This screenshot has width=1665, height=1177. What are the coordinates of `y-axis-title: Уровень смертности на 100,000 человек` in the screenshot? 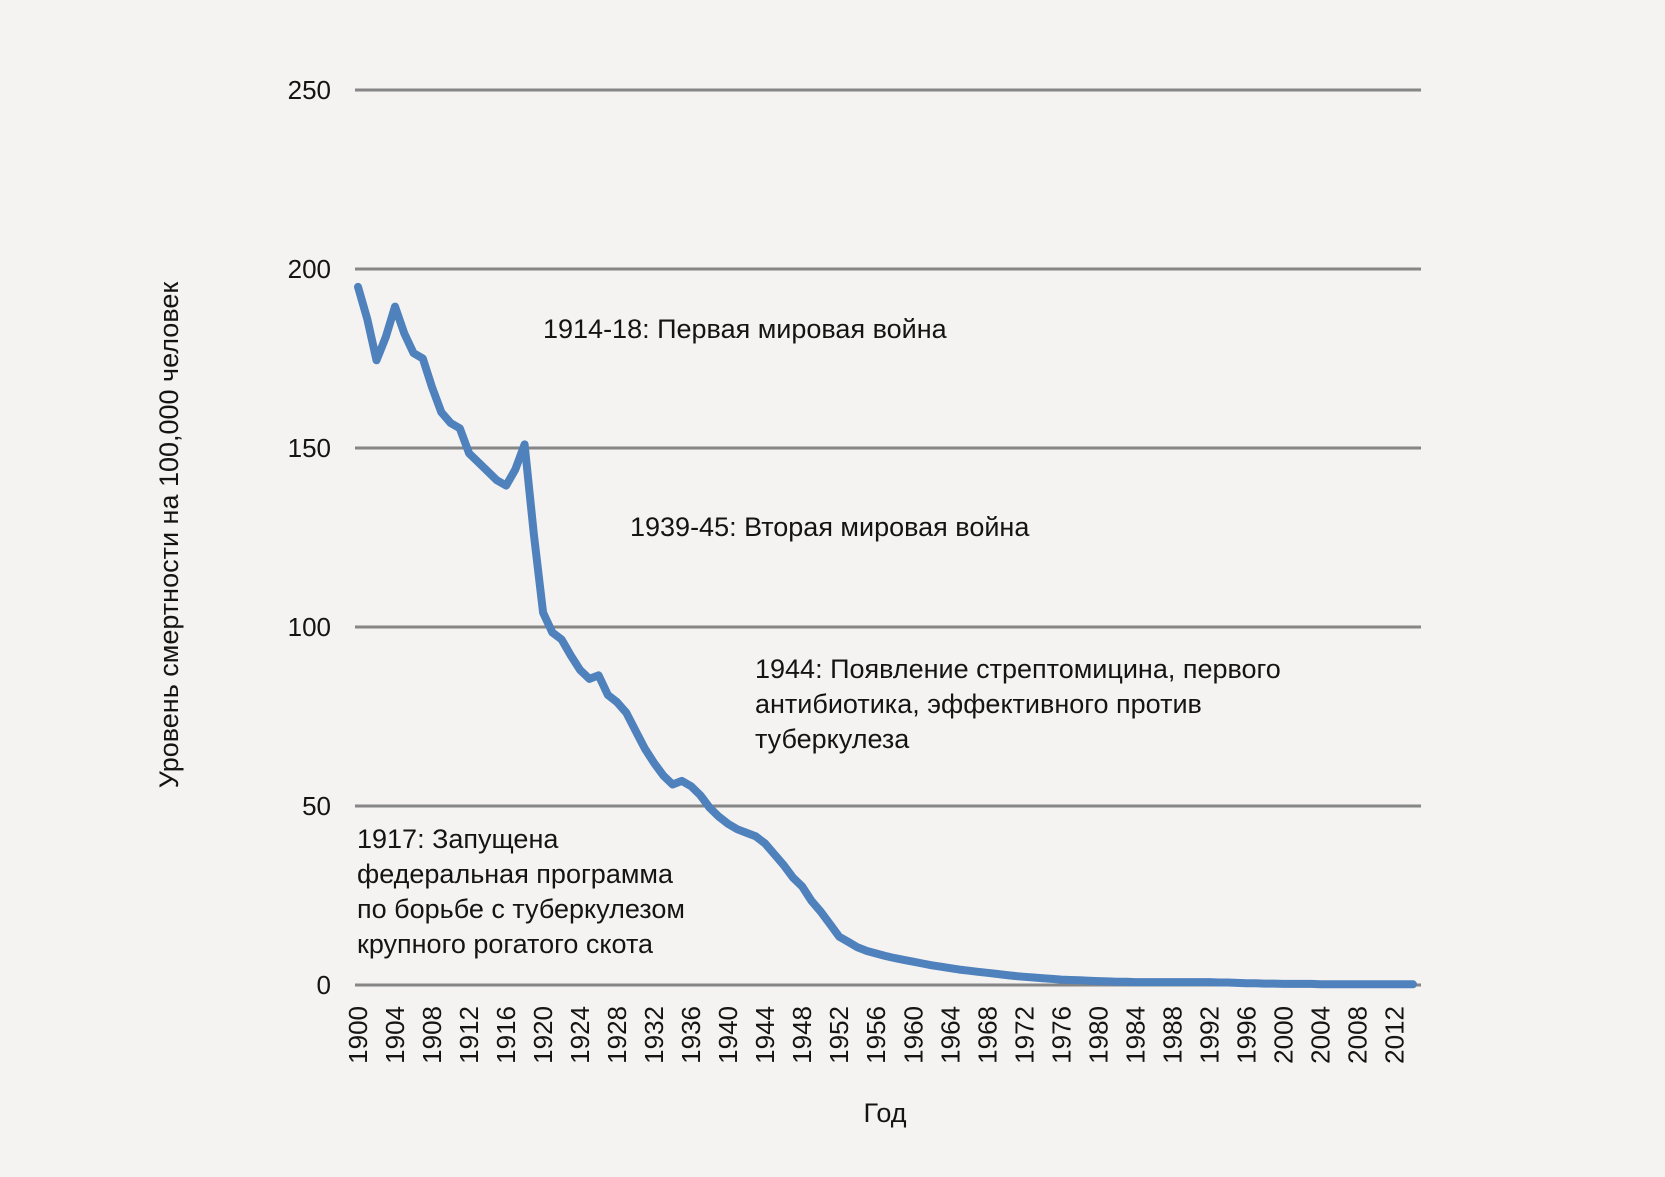 It's located at (169, 535).